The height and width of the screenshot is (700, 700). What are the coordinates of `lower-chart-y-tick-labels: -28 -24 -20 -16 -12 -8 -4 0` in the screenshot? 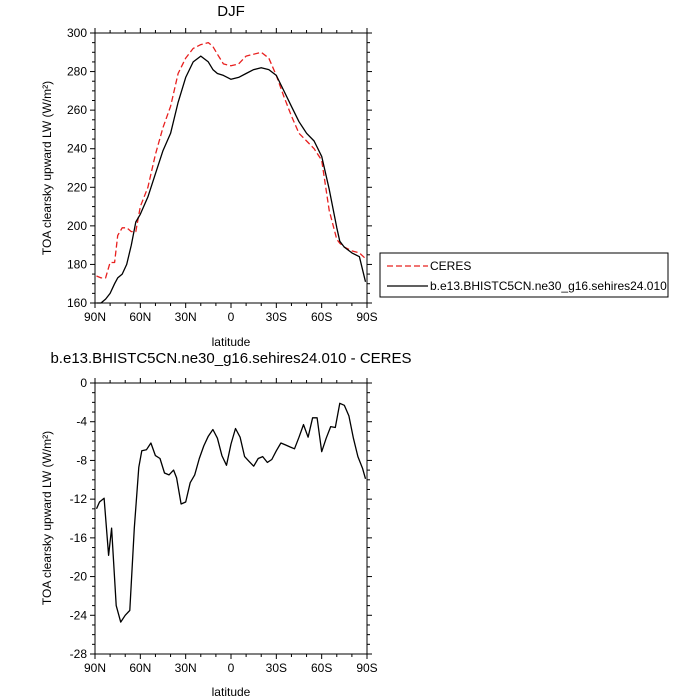 It's located at (79, 518).